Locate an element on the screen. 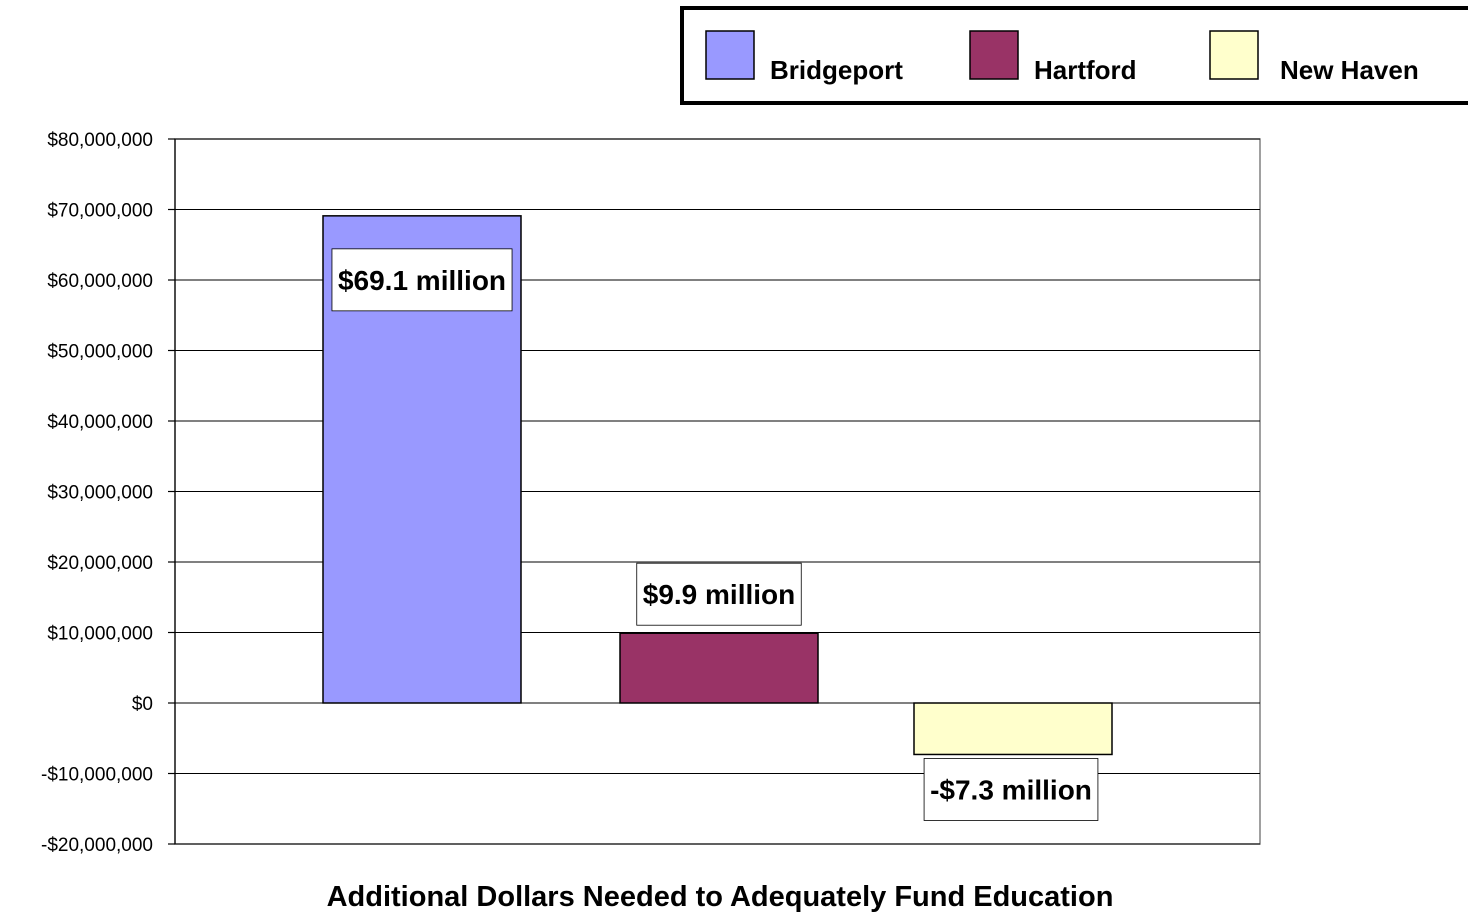 The image size is (1468, 915). y-tick-label: $30,000,000 is located at coordinates (100, 493).